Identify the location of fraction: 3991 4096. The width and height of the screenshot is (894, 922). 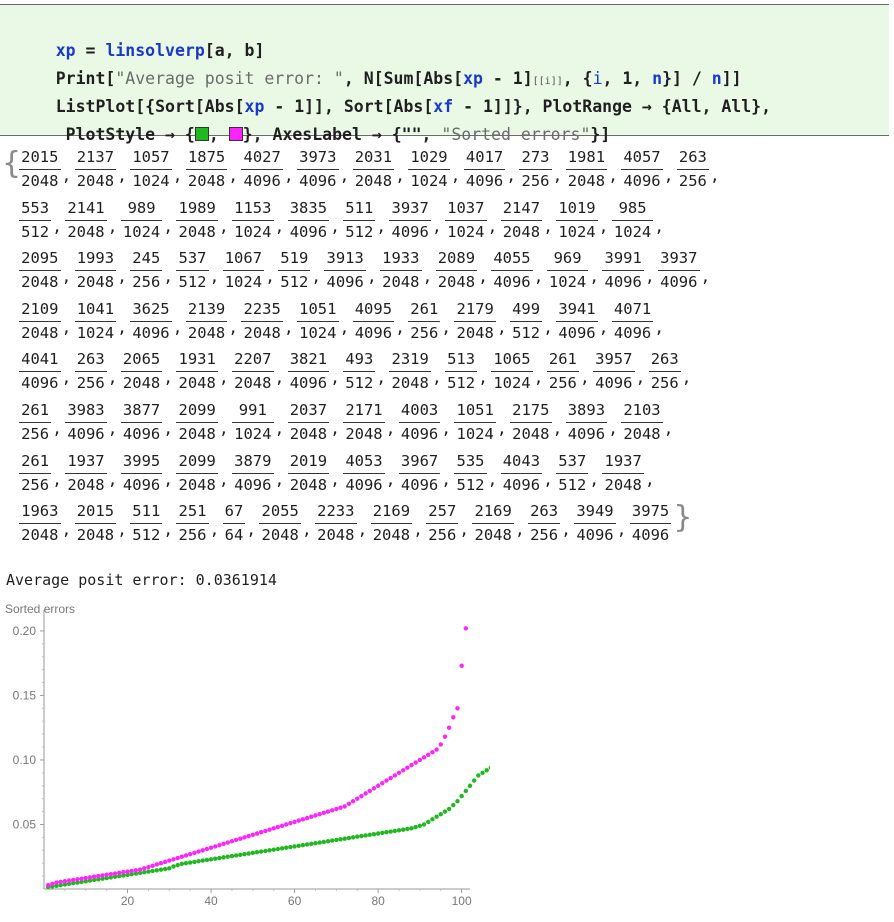
(623, 270).